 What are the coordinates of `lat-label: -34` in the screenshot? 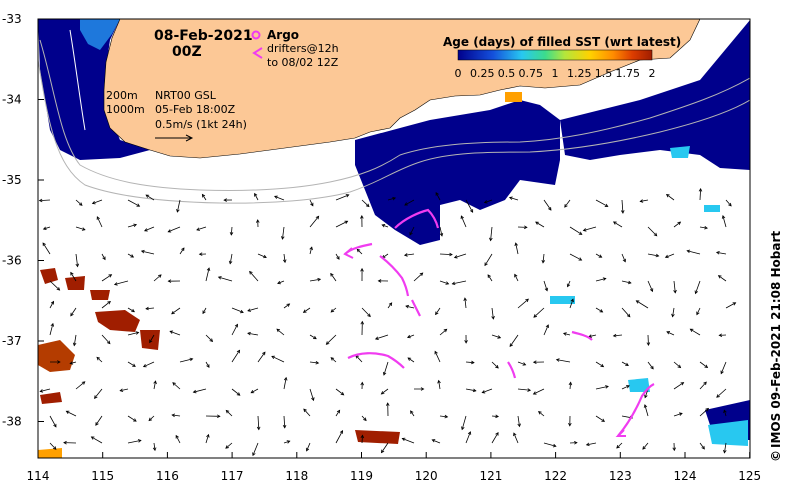 It's located at (12, 100).